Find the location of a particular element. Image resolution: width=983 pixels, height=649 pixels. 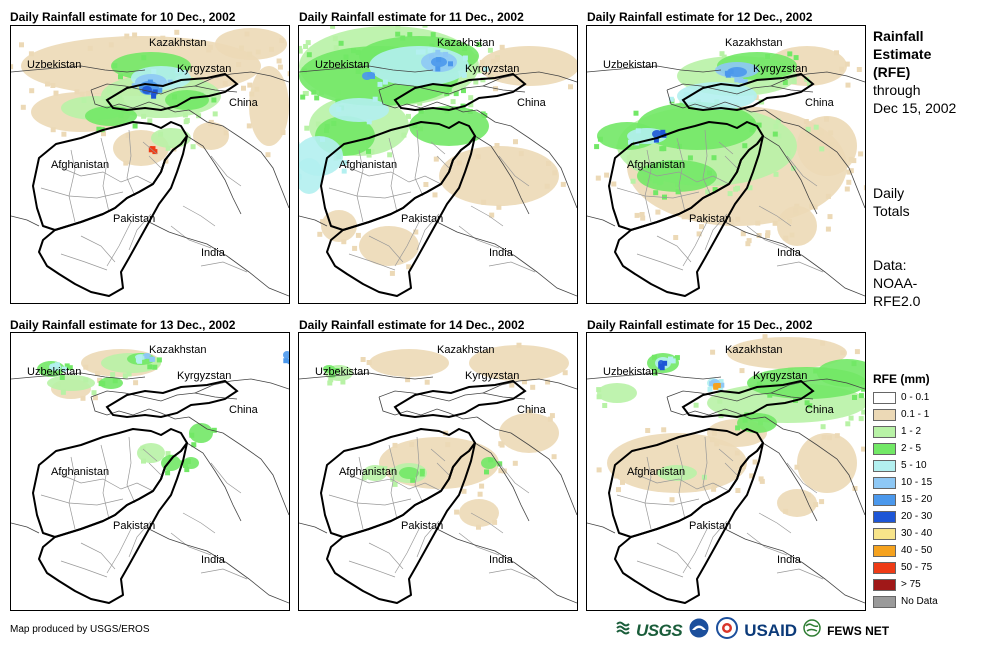

side-title-line2: Estimate is located at coordinates (902, 54).